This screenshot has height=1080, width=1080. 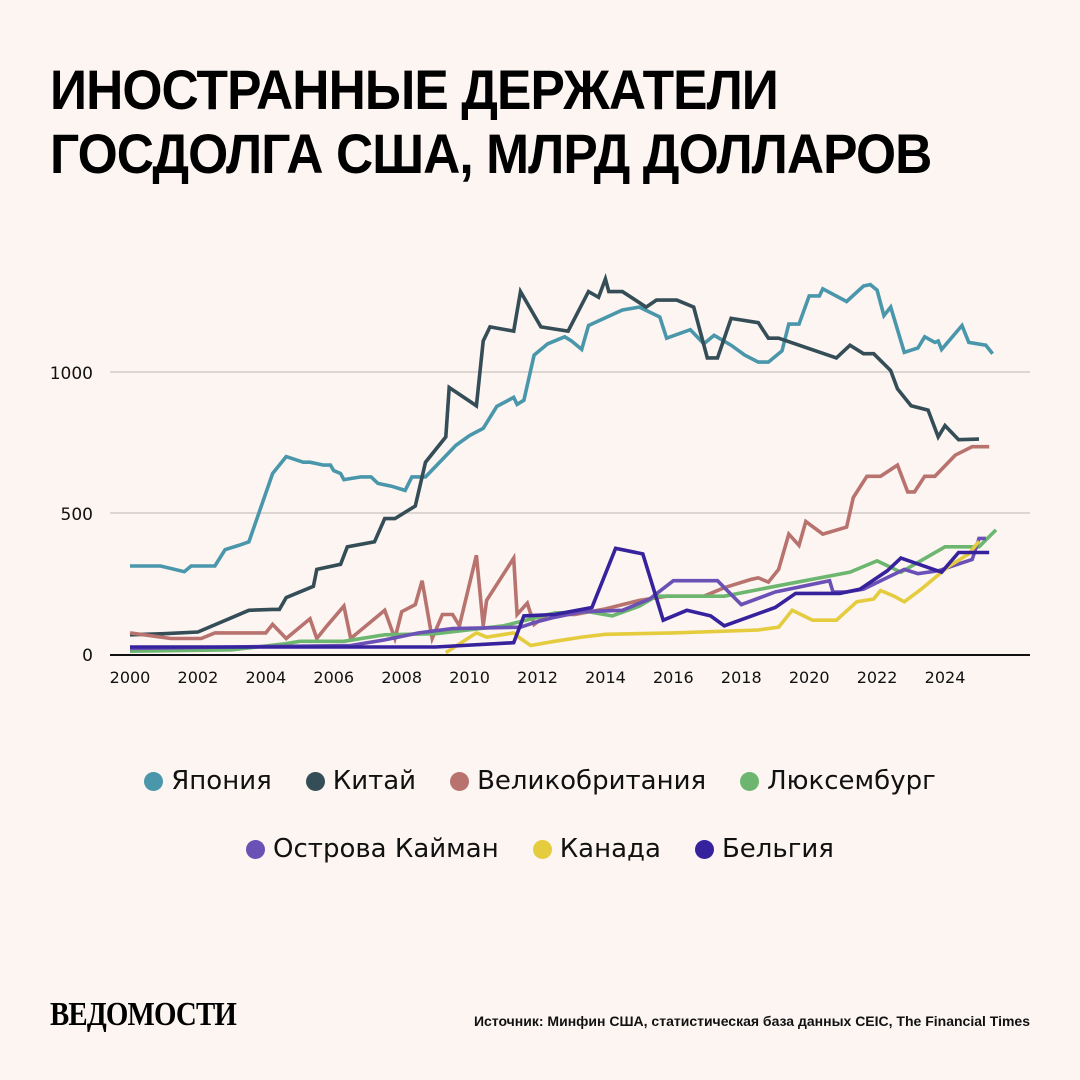 I want to click on legend-item: Китай, so click(x=361, y=781).